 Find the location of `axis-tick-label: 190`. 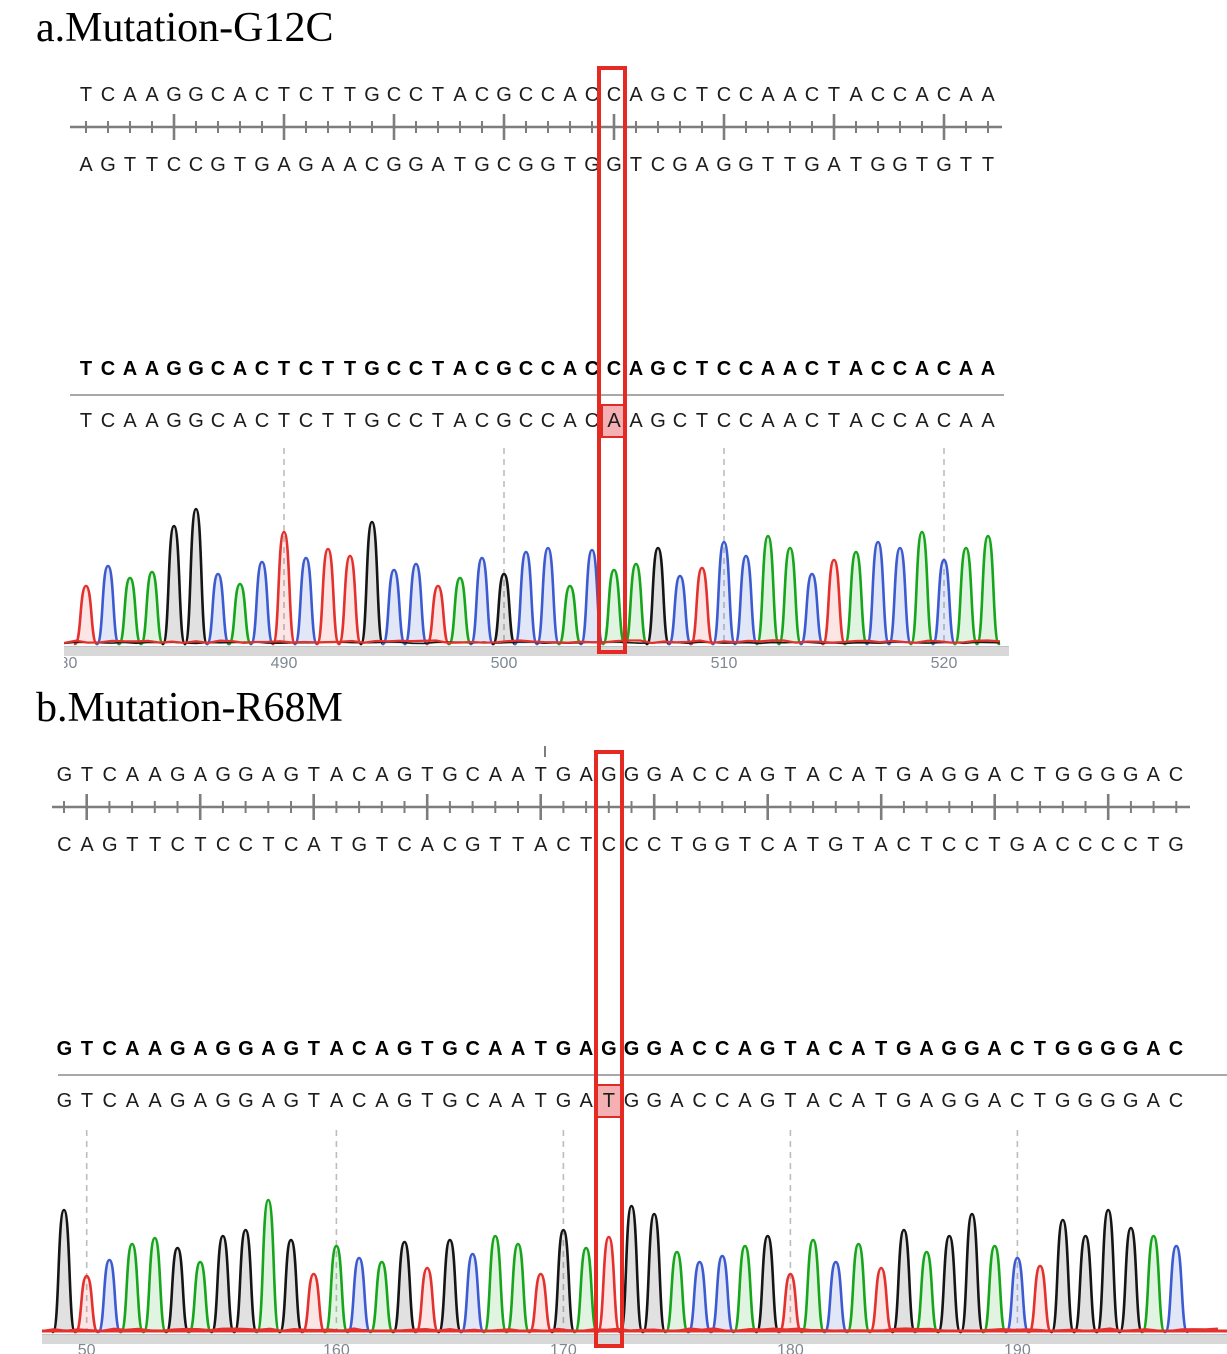

axis-tick-label: 190 is located at coordinates (1017, 1348).